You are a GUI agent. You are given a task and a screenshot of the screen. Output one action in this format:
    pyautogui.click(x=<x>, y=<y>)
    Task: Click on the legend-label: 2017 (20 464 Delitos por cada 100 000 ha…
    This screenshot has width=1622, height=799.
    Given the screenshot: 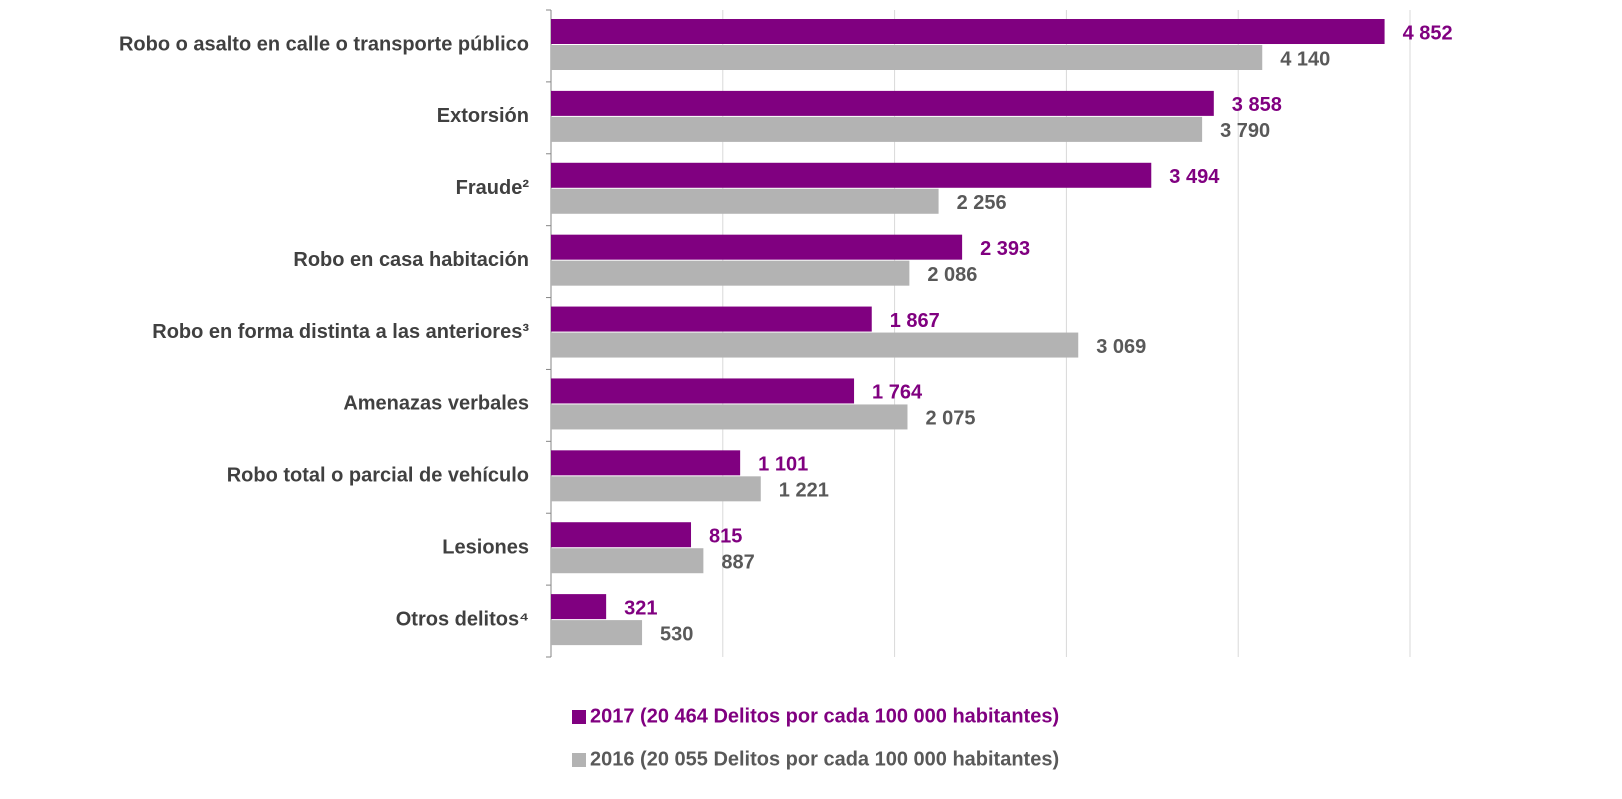 What is the action you would take?
    pyautogui.click(x=824, y=716)
    